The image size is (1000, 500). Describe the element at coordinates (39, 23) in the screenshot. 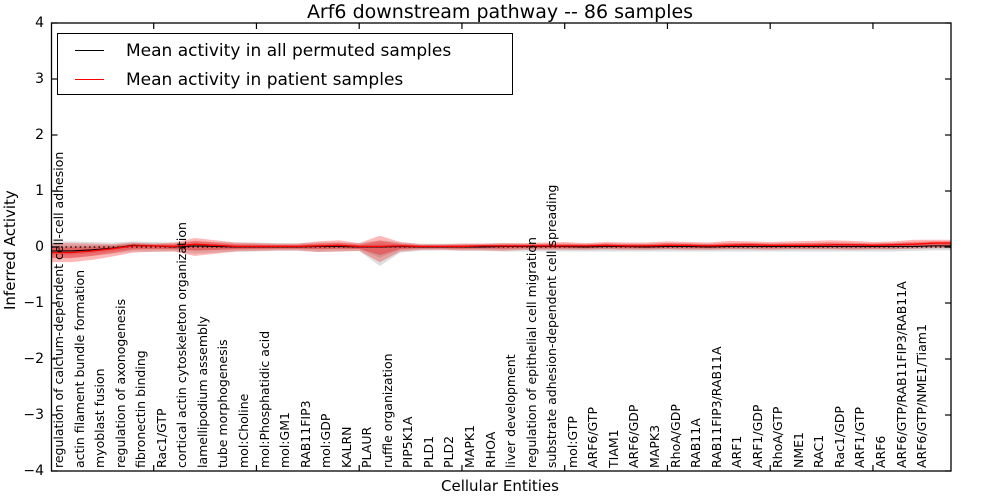

I see `y-tick-label: 4` at that location.